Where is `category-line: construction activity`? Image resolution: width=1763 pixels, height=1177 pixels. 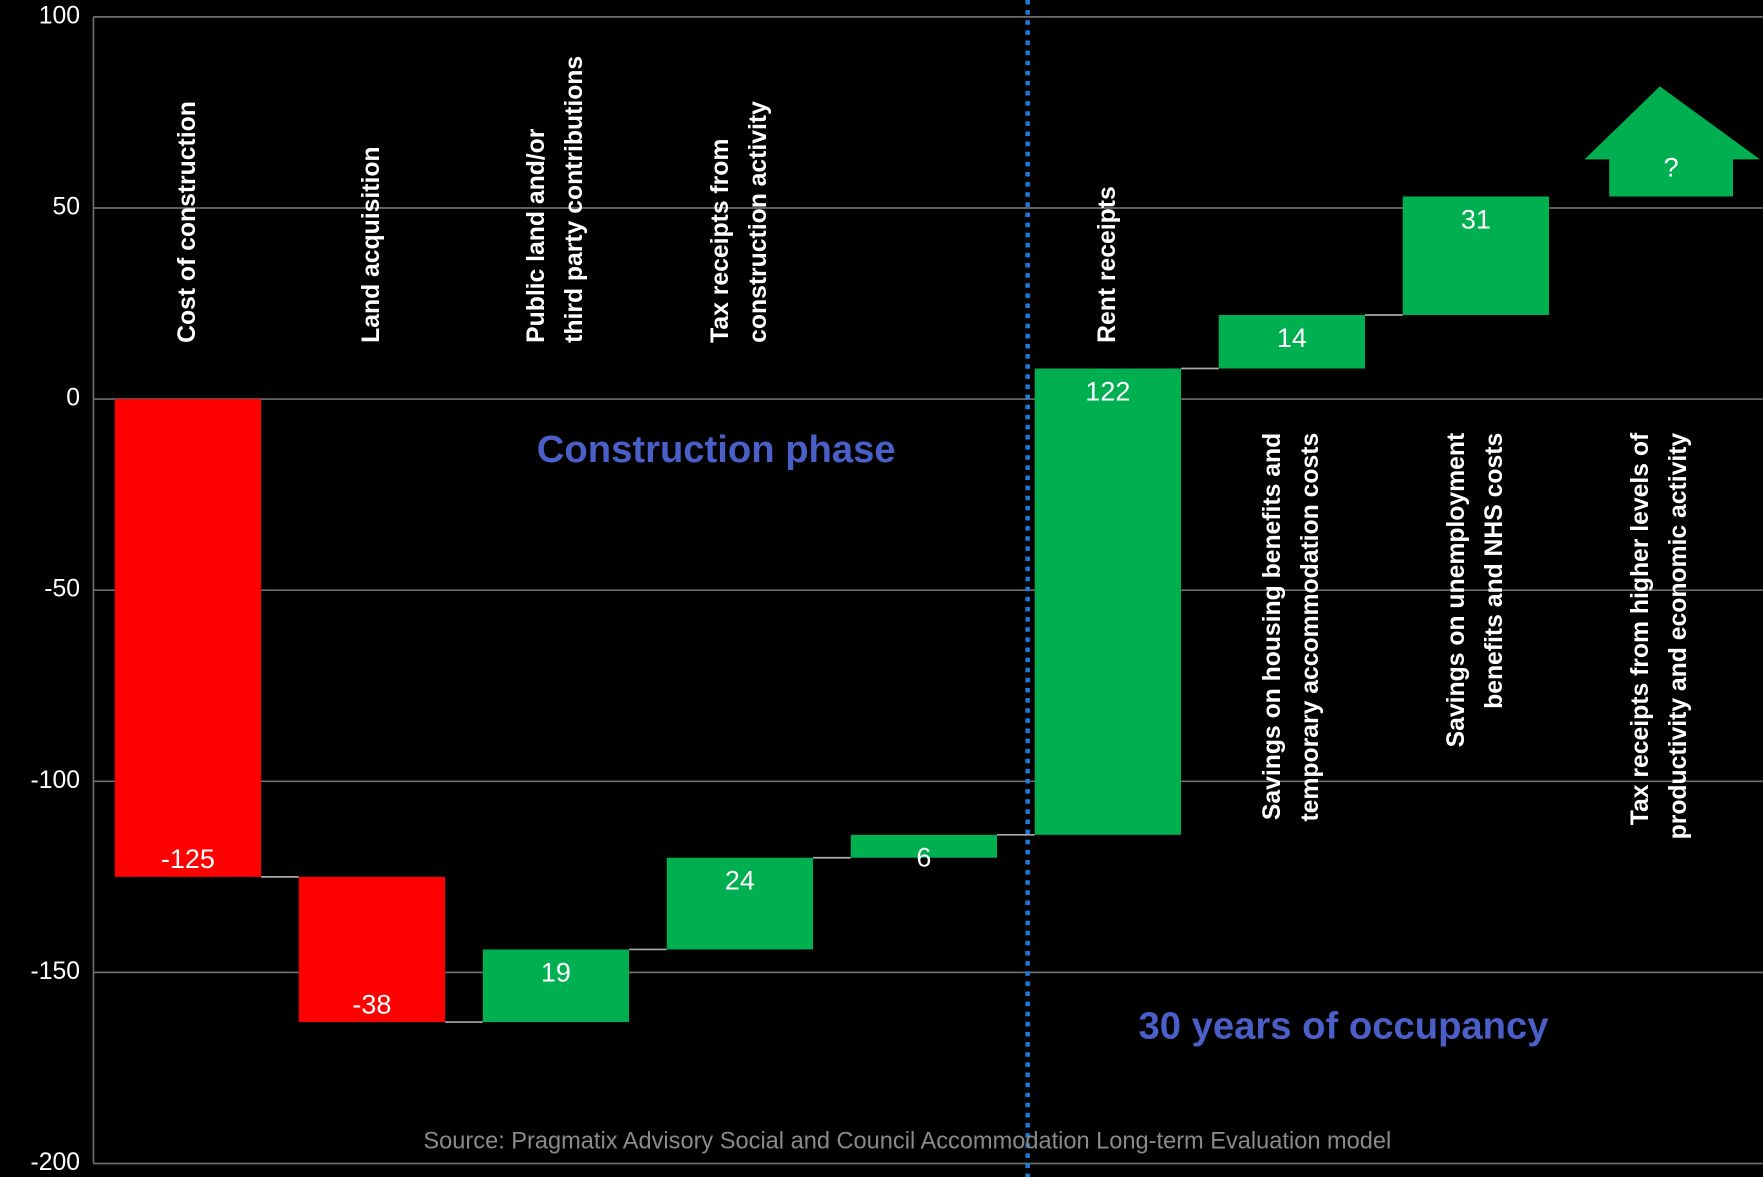
category-line: construction activity is located at coordinates (758, 222).